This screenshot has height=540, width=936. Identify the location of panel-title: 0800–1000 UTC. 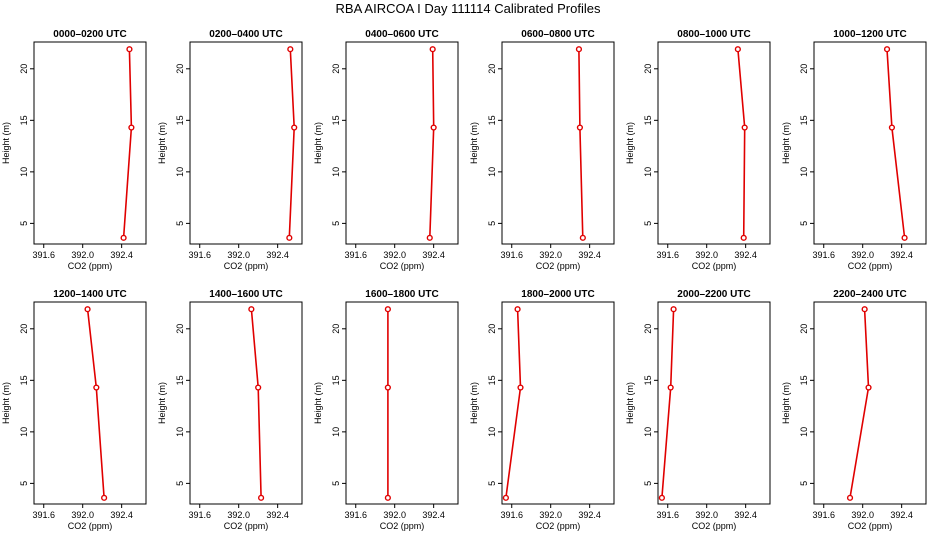
(713, 34).